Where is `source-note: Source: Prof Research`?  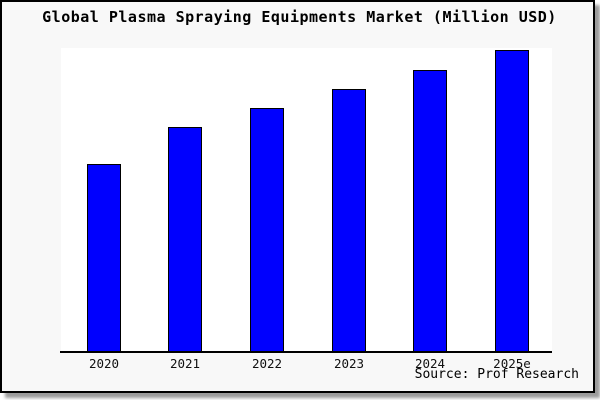 source-note: Source: Prof Research is located at coordinates (496, 374).